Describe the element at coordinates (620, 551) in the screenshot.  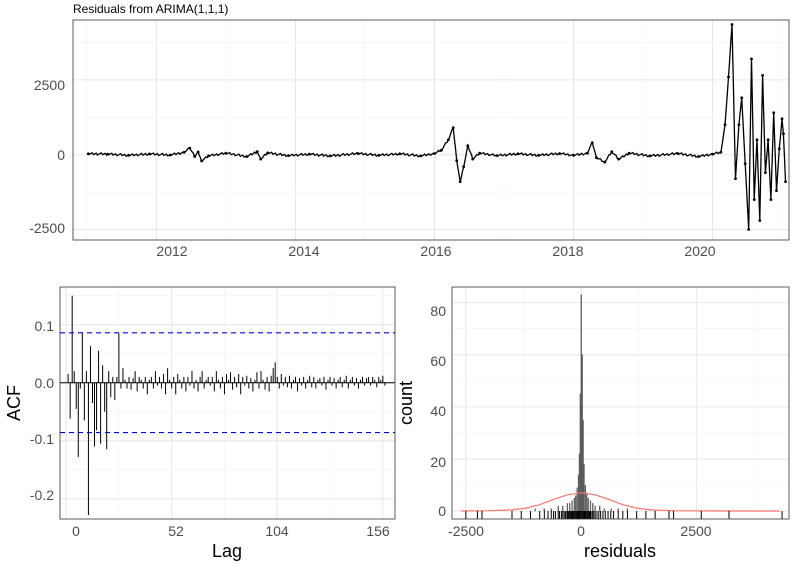
I see `histogram-x-axis-label: residuals` at that location.